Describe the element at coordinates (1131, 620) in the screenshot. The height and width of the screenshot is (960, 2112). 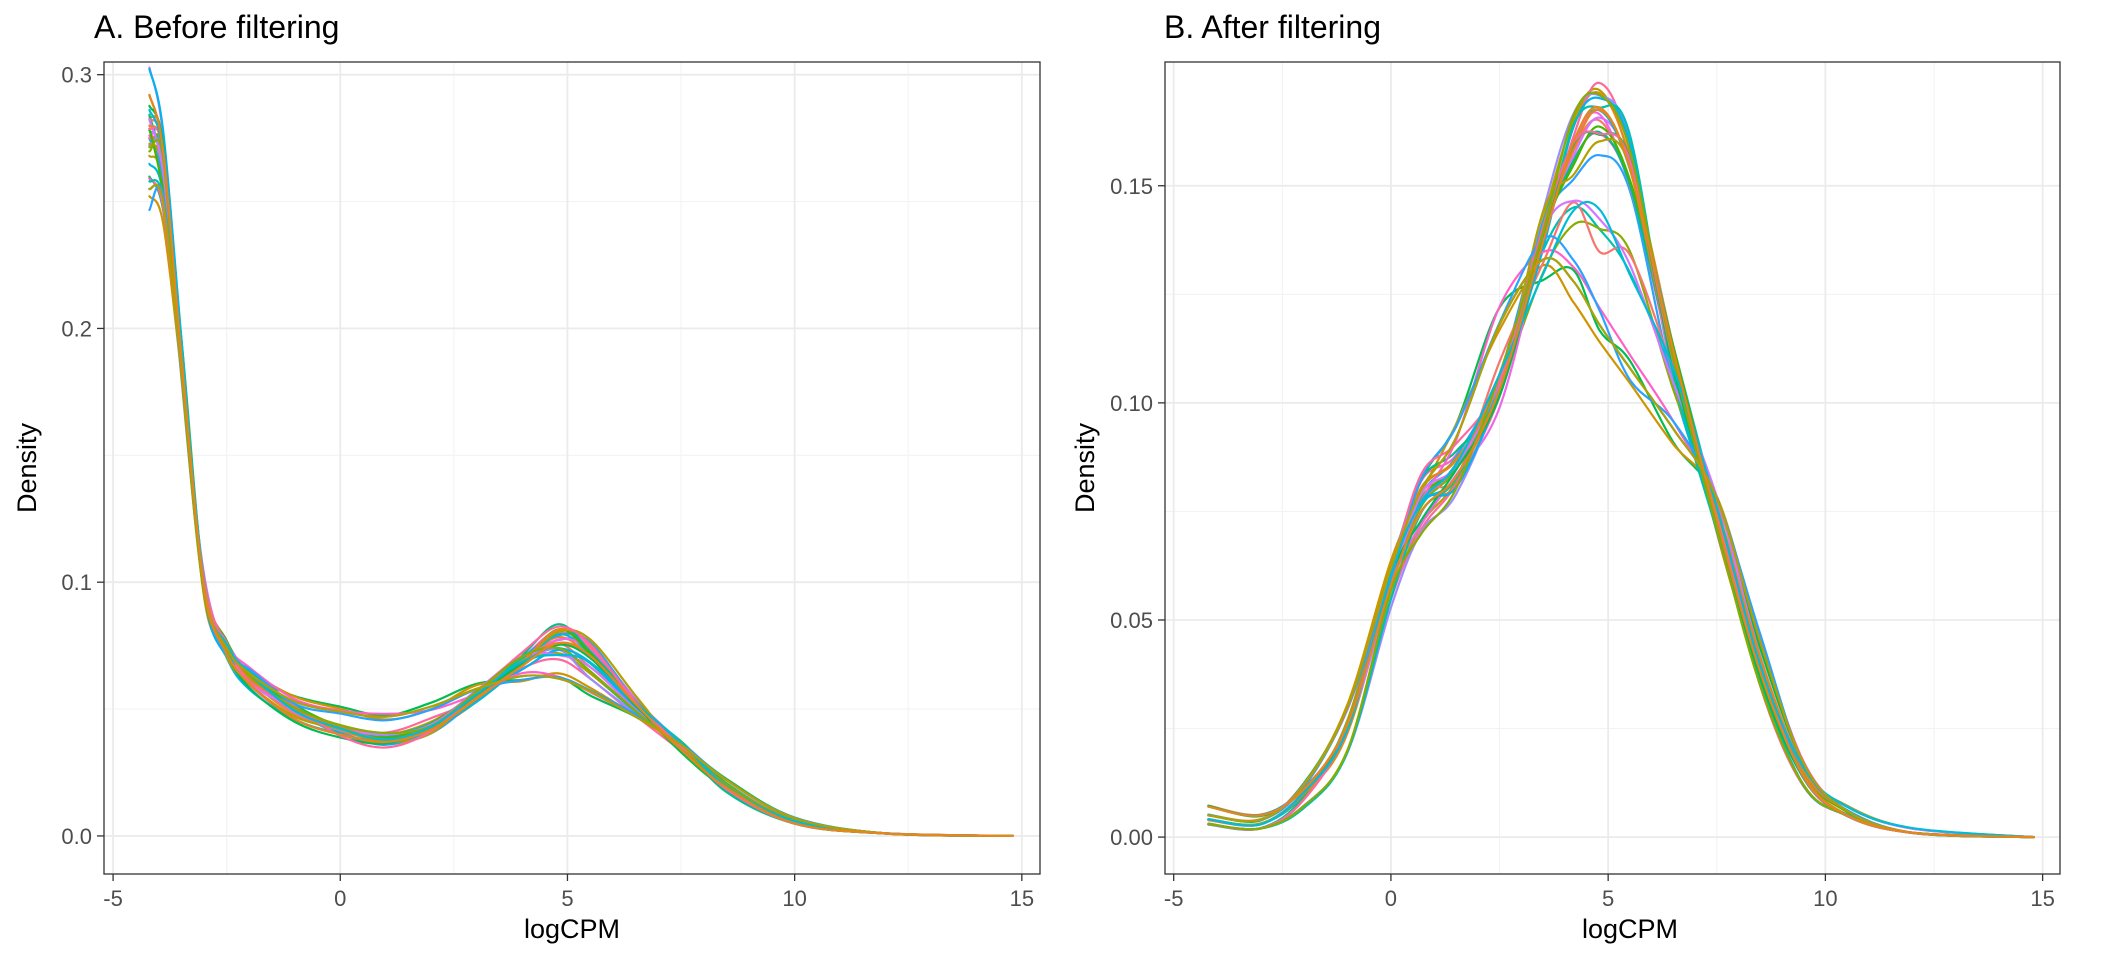
I see `y-tick-label: 0.05` at that location.